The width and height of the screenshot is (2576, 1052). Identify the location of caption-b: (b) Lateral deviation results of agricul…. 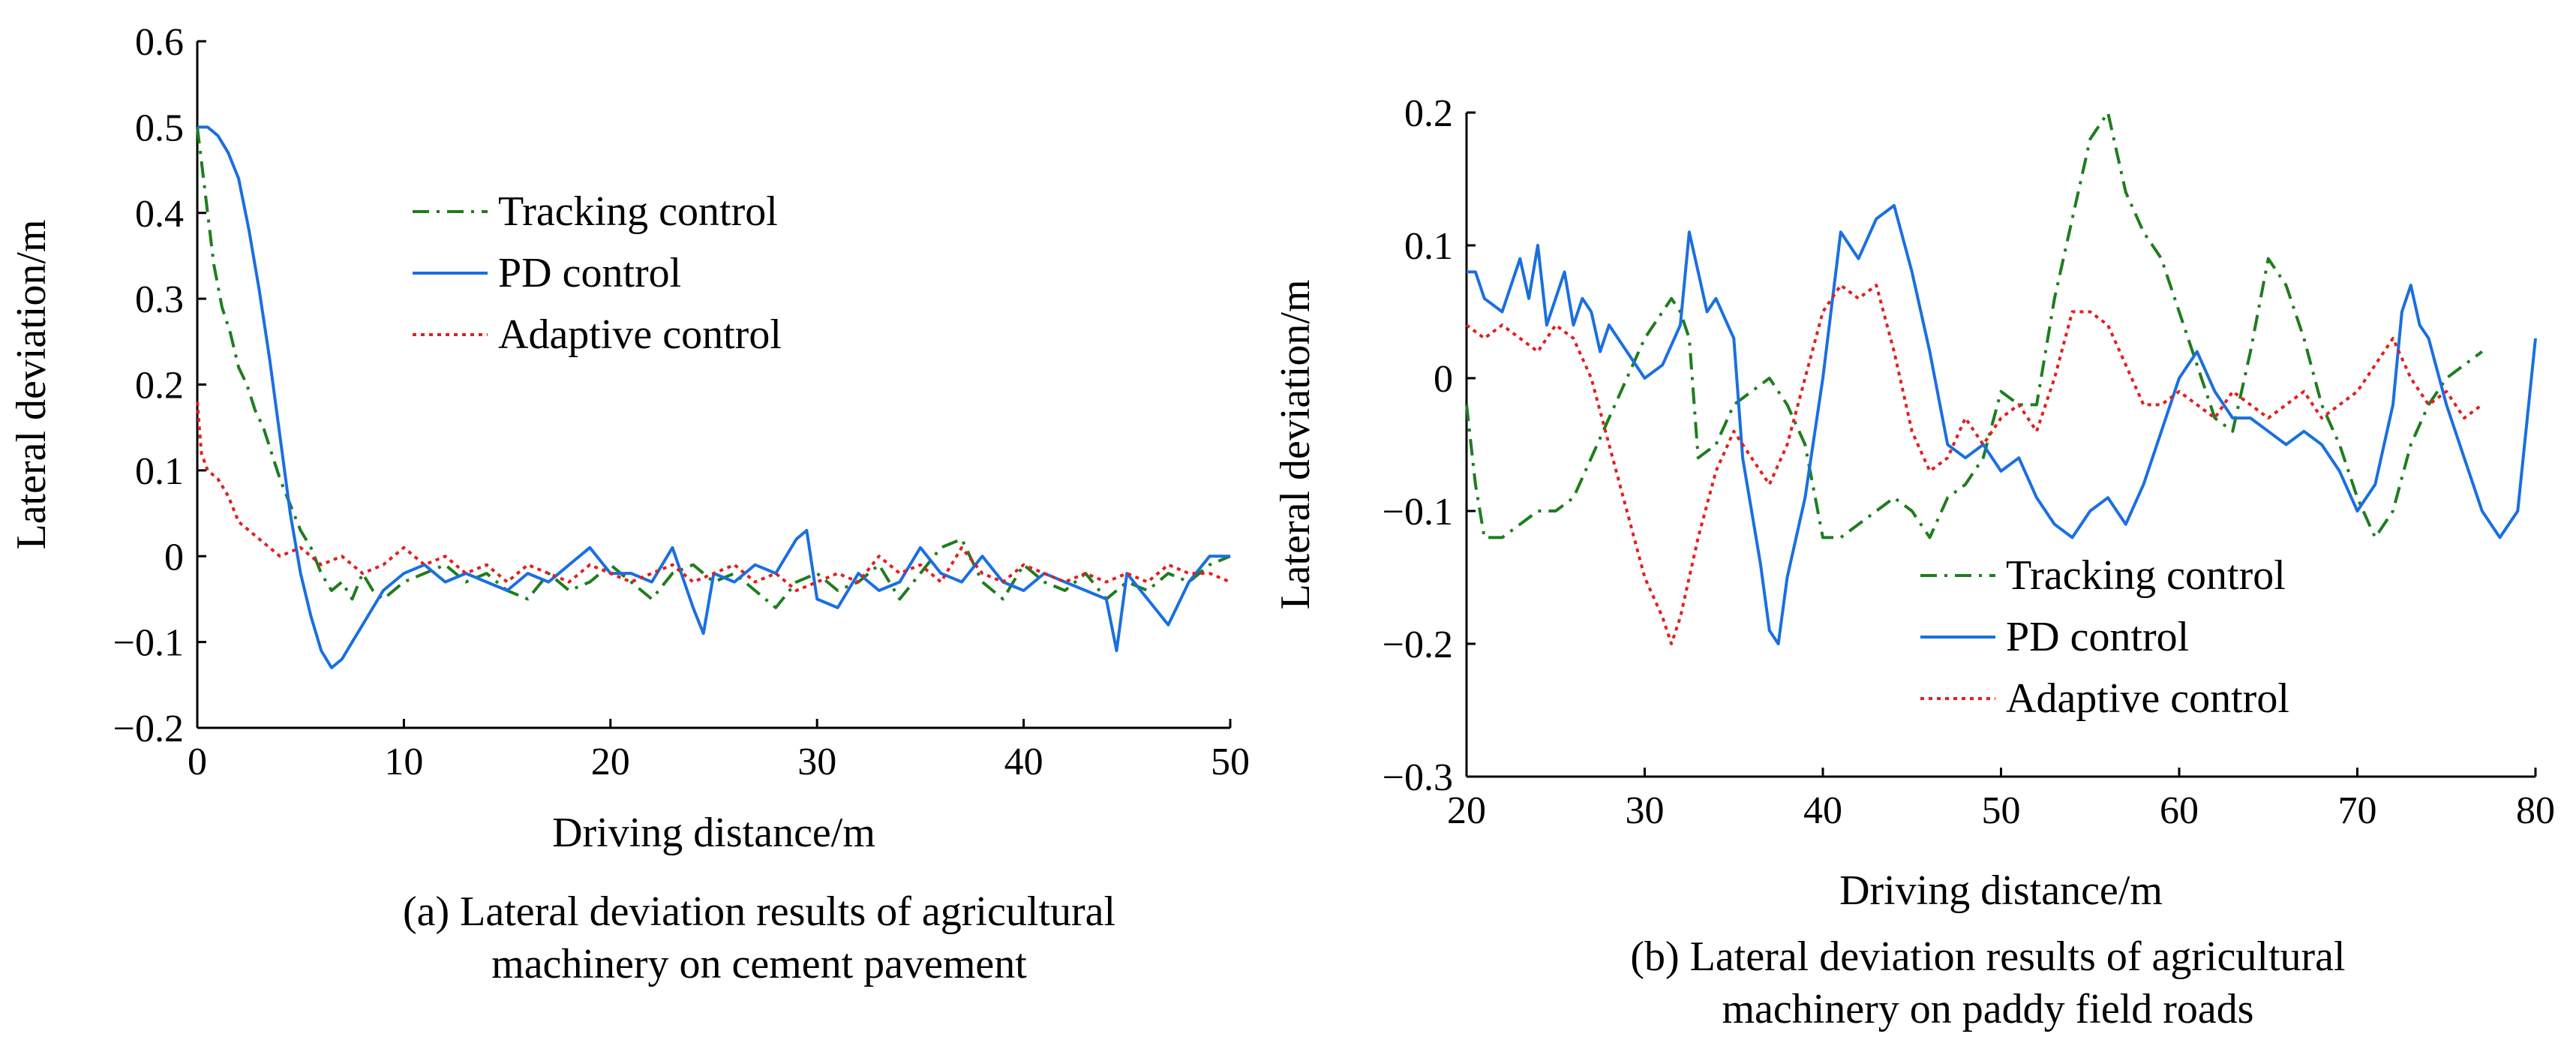
(1987, 982).